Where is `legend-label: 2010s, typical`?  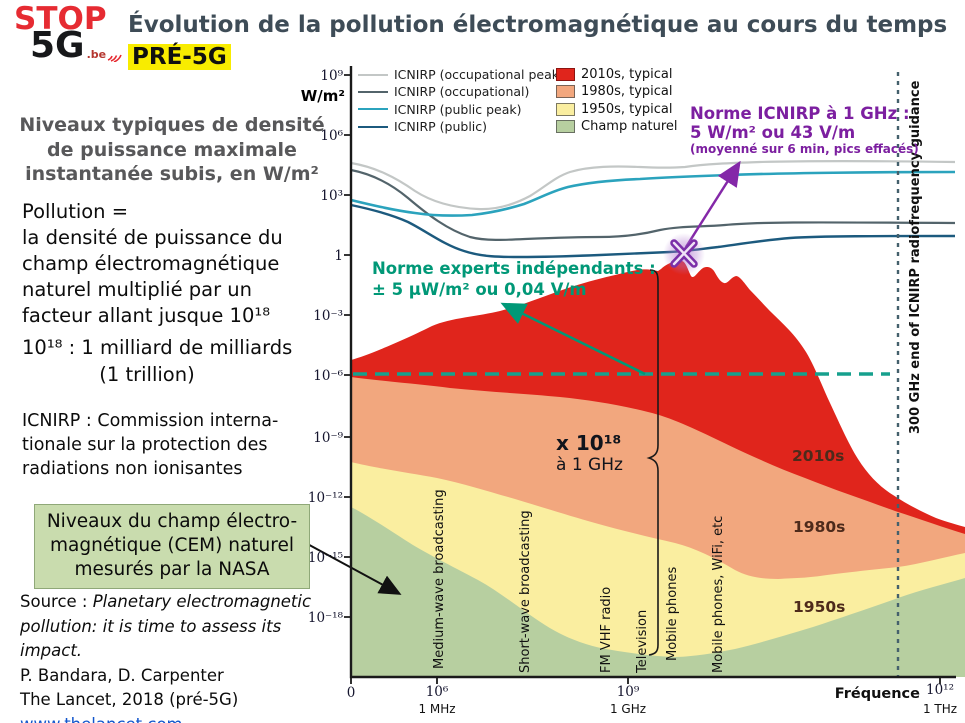
legend-label: 2010s, typical is located at coordinates (627, 75).